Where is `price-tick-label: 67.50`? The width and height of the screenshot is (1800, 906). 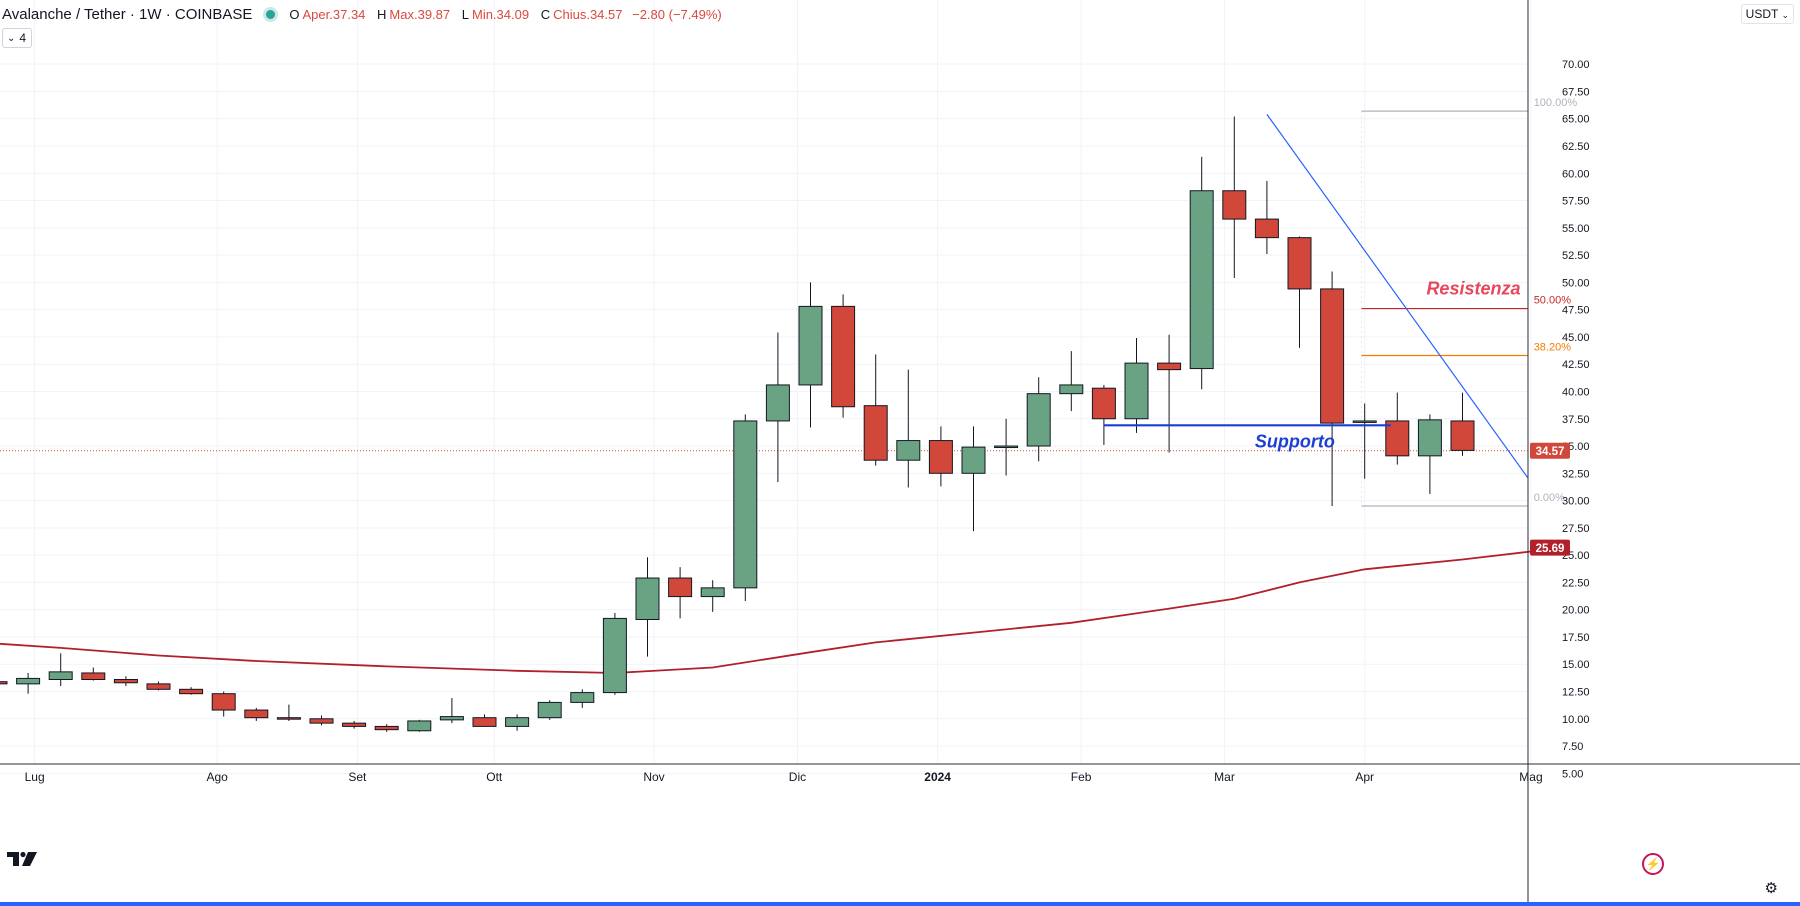 price-tick-label: 67.50 is located at coordinates (1576, 92).